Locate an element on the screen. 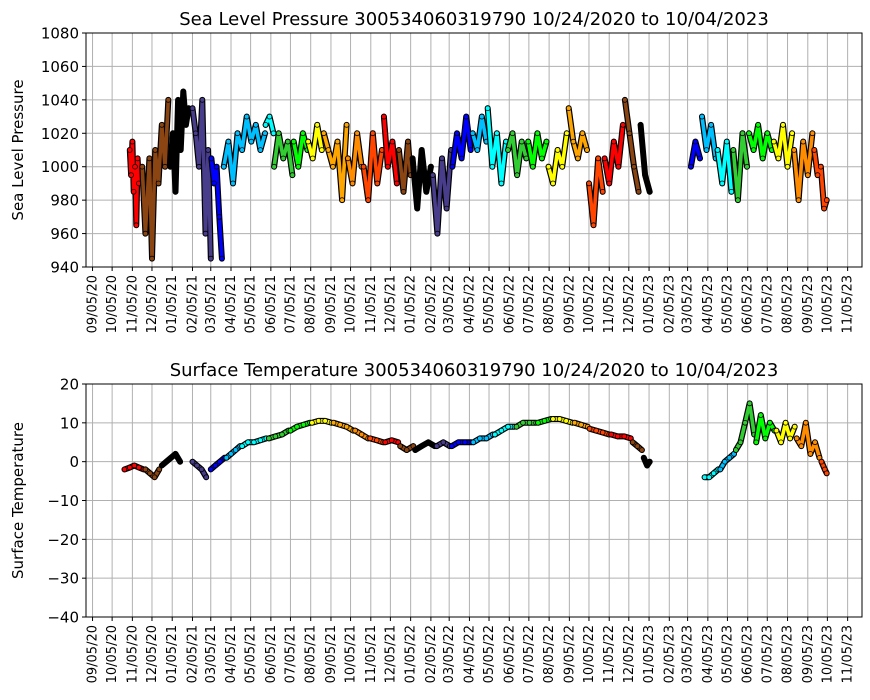  pressure-x-tick-label: 09/05/20 is located at coordinates (93, 304).